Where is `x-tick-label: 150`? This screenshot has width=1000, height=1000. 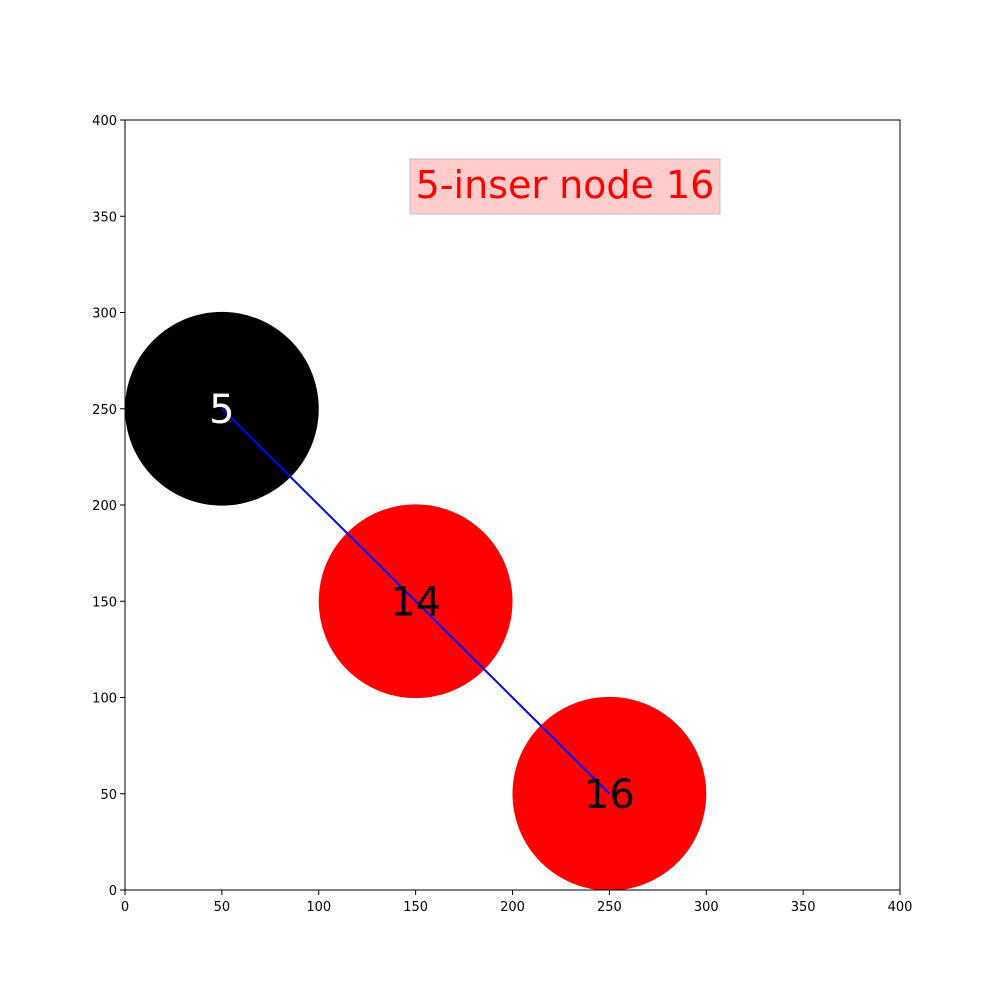 x-tick-label: 150 is located at coordinates (415, 907).